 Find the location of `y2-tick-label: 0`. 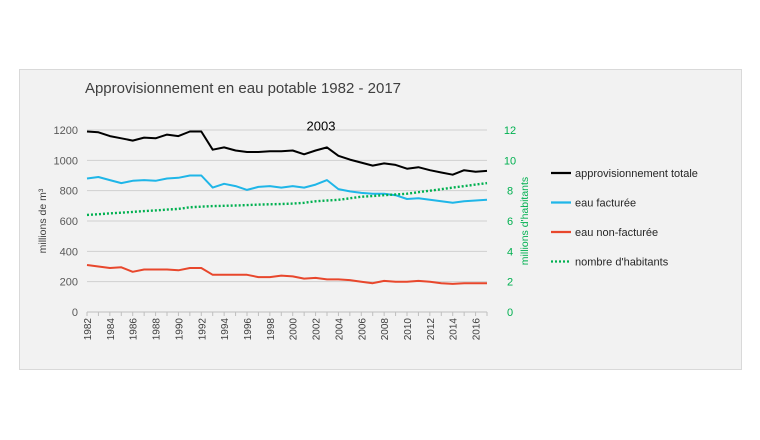

y2-tick-label: 0 is located at coordinates (510, 313).